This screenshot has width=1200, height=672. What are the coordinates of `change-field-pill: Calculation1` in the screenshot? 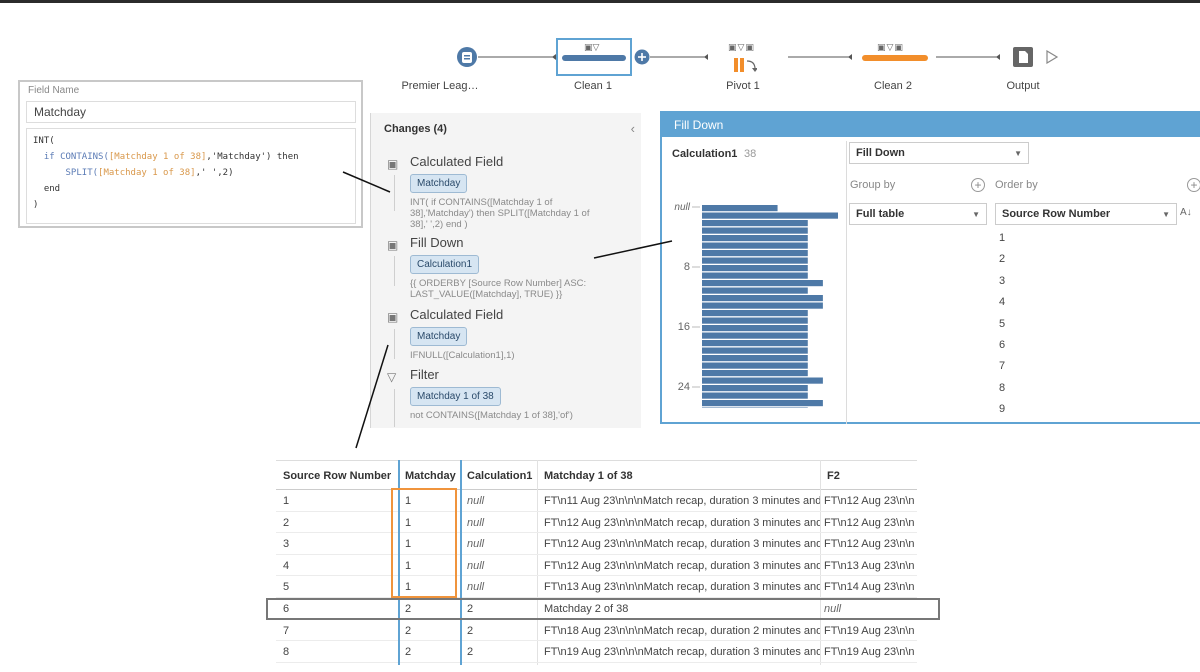 It's located at (445, 264).